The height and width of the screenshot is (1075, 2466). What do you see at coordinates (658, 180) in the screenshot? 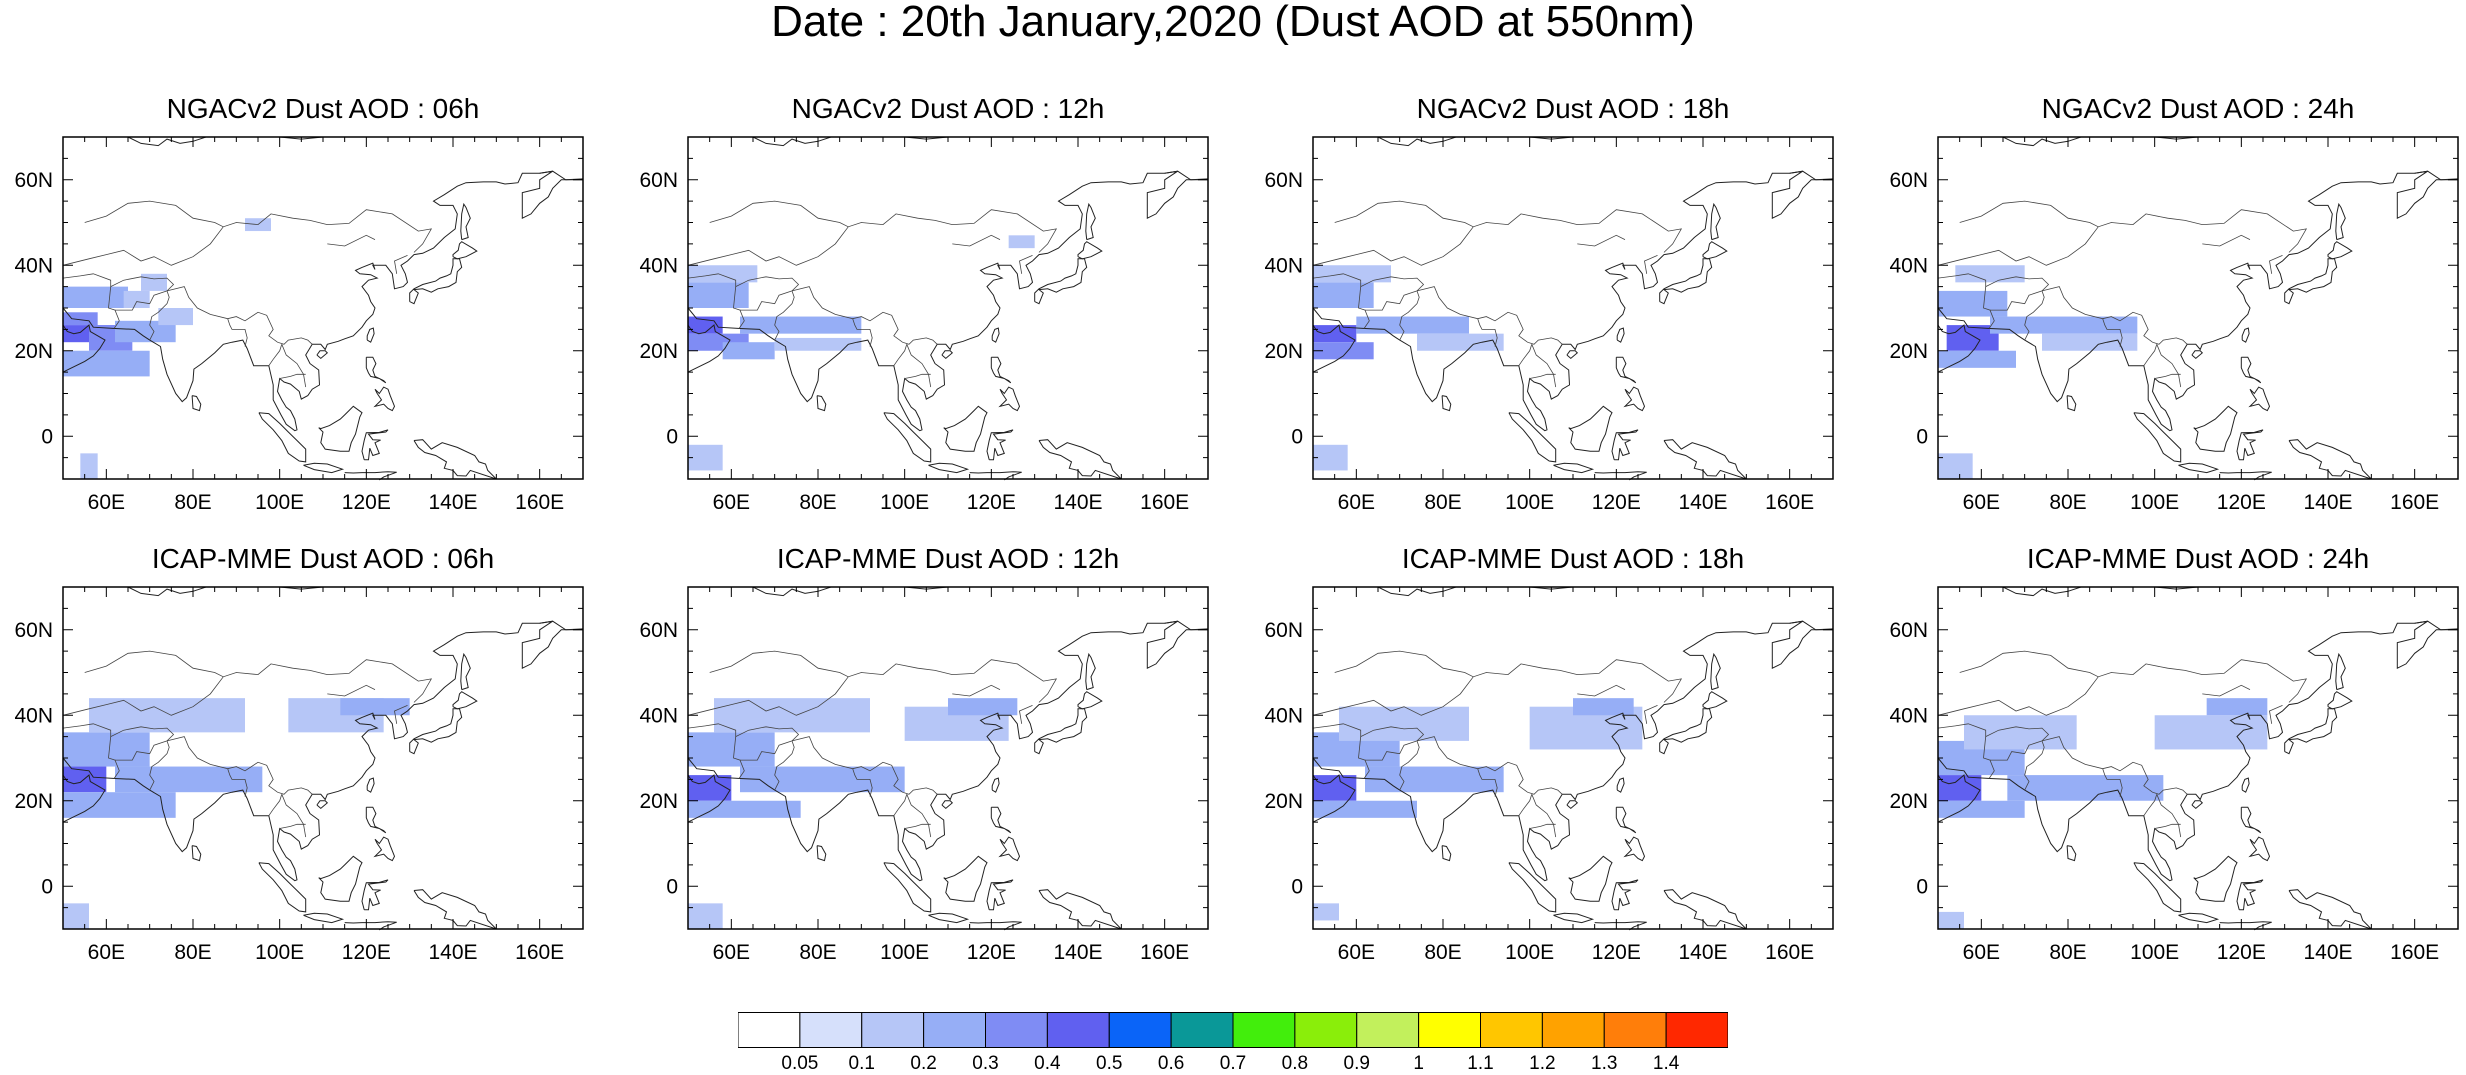
I see `y-tick-label: 60N` at bounding box center [658, 180].